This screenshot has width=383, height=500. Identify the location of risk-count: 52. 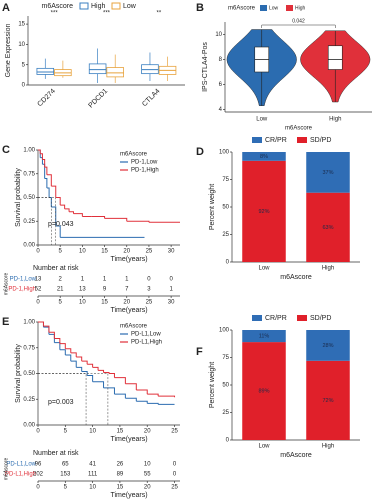
(38, 290).